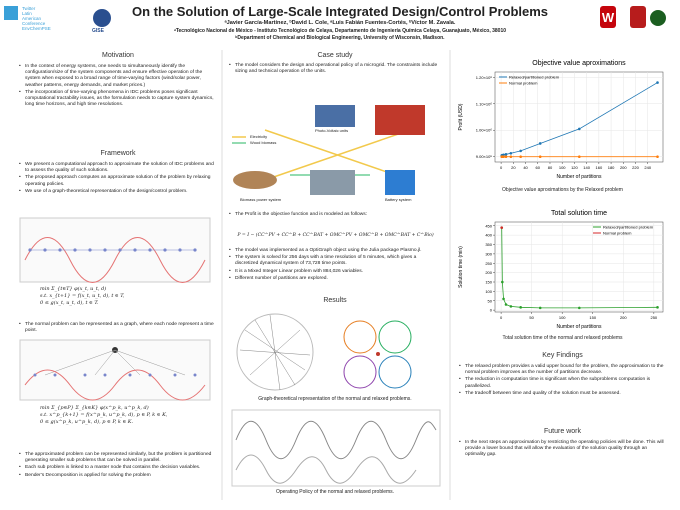  Describe the element at coordinates (592, 317) in the screenshot. I see `x-tick-label: 150` at that location.